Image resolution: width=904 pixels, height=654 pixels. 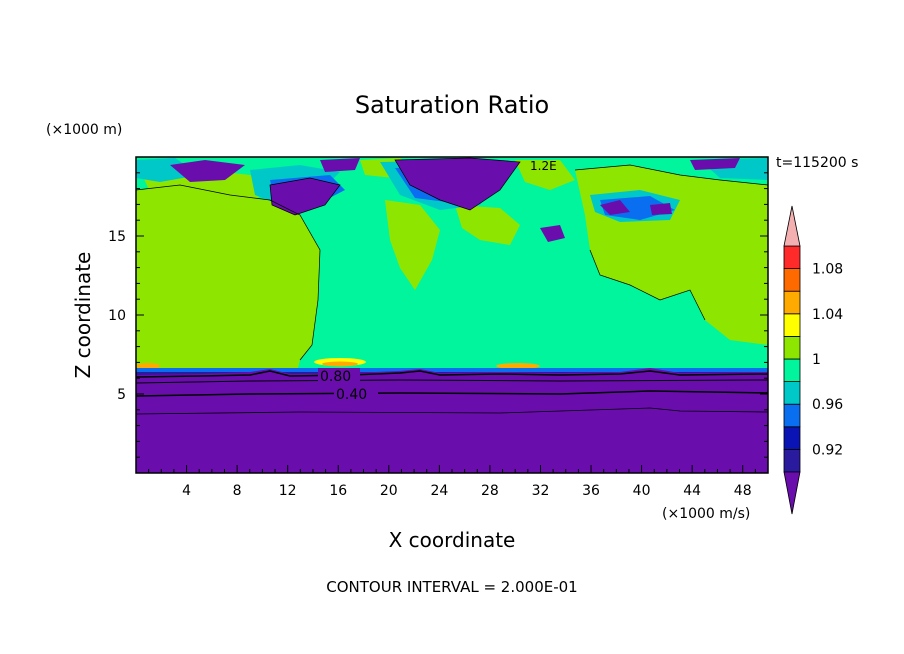 I want to click on x-tick-label: 20, so click(x=389, y=491).